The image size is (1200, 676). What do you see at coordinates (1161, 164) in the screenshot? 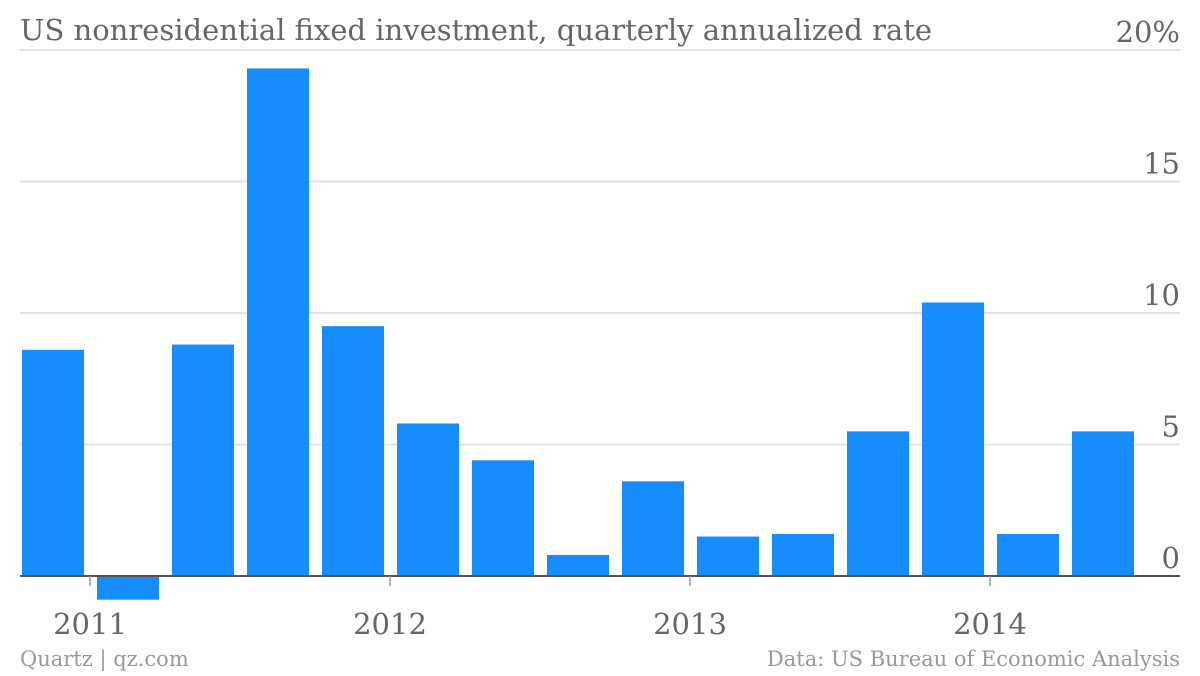
I see `y-tick-label: 15` at bounding box center [1161, 164].